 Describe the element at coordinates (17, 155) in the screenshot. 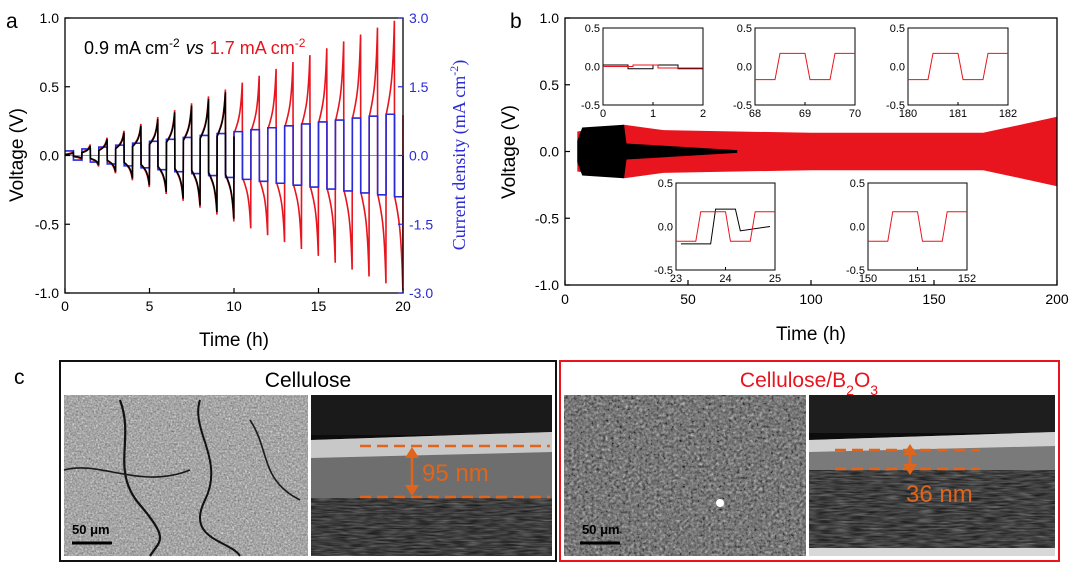

I see `panel-a-y-label: Voltage (V)` at that location.